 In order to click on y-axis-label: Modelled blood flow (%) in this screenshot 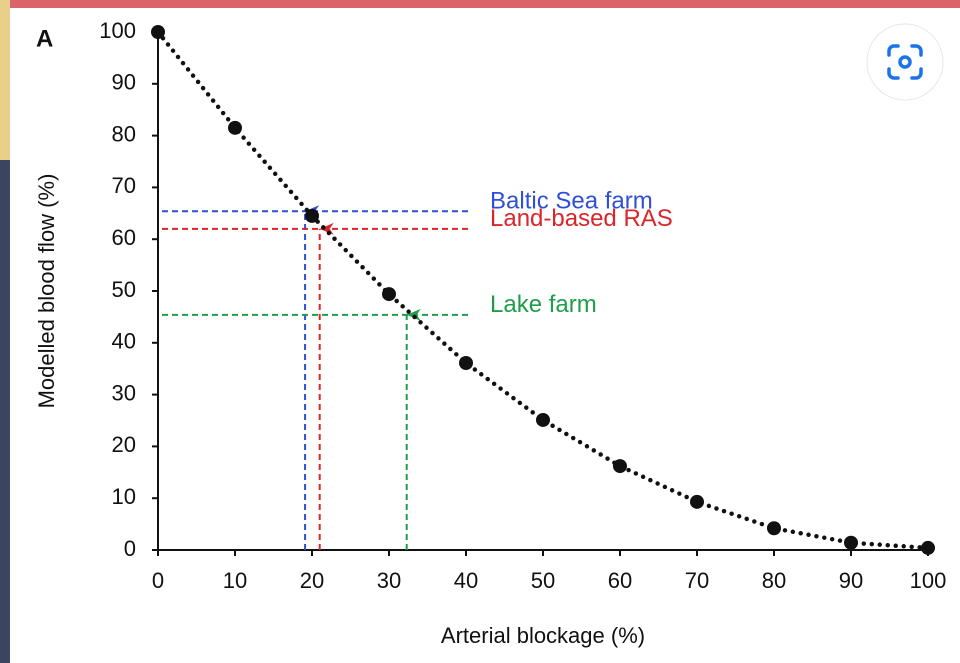, I will do `click(46, 291)`.